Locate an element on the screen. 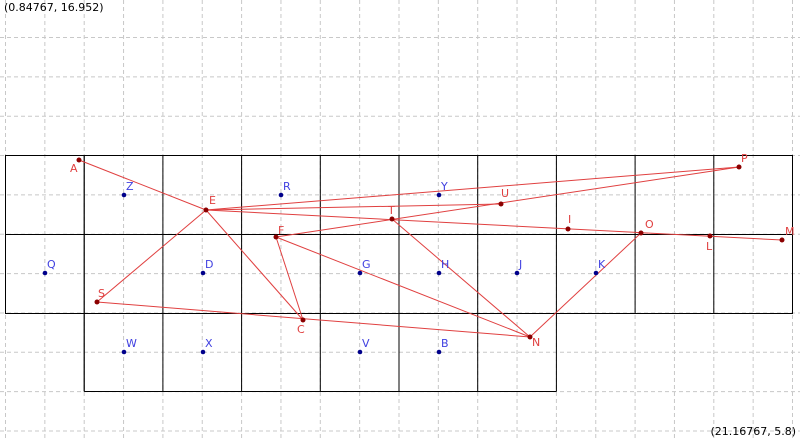 Image resolution: width=800 pixels, height=439 pixels. point-label: C is located at coordinates (301, 329).